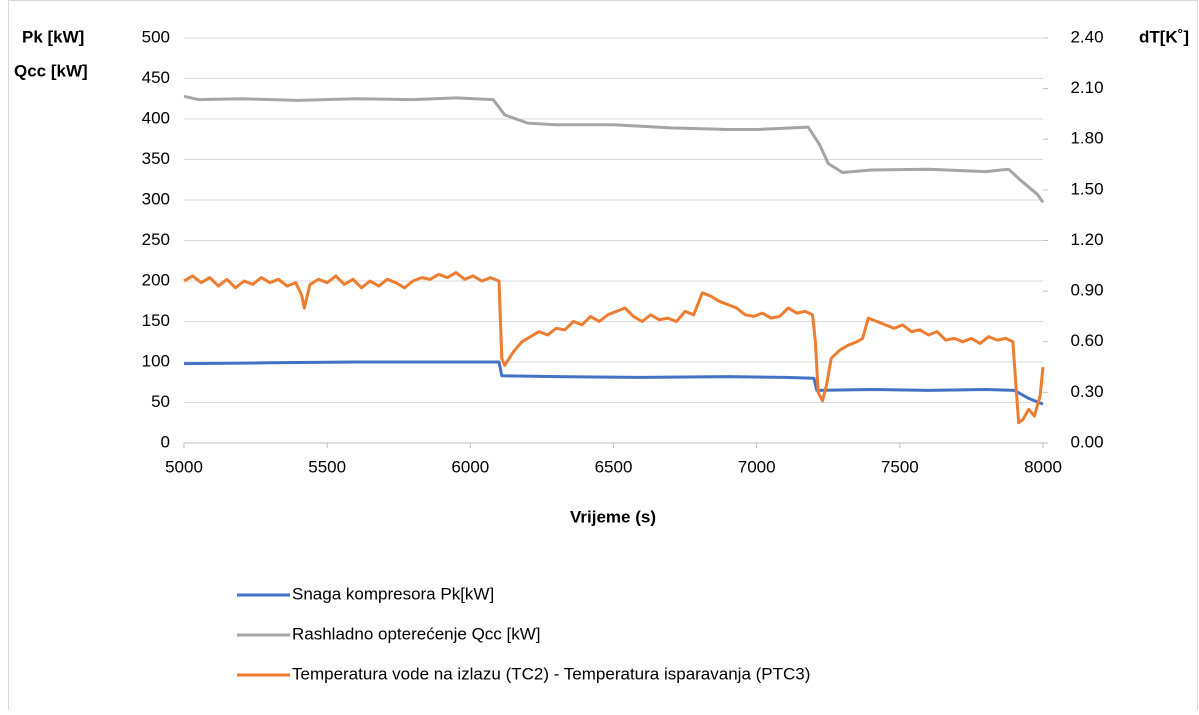  I want to click on y-tick-label: 300, so click(156, 198).